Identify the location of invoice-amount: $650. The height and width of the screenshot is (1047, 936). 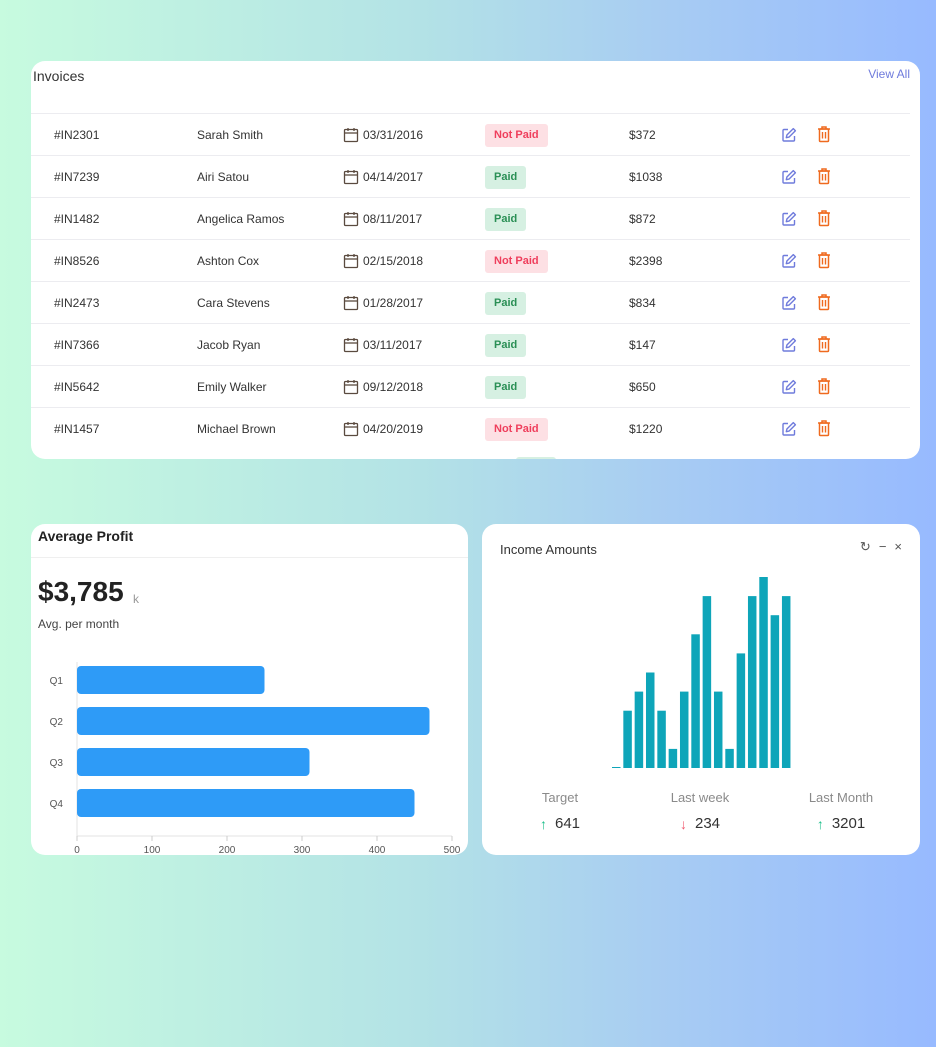
(642, 387).